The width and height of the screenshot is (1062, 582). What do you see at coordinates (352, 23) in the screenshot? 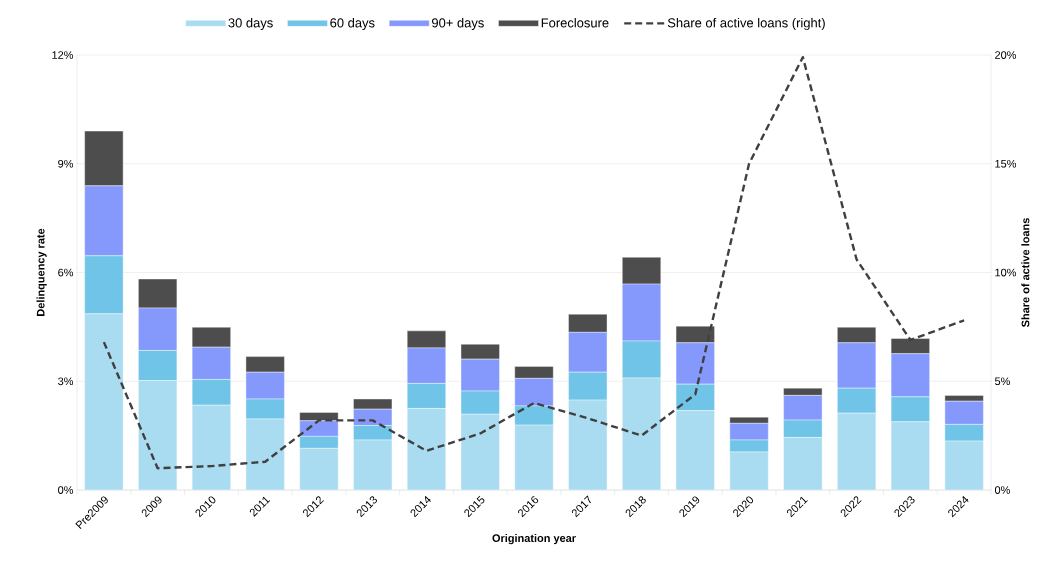
I see `legend-label: 60 days` at bounding box center [352, 23].